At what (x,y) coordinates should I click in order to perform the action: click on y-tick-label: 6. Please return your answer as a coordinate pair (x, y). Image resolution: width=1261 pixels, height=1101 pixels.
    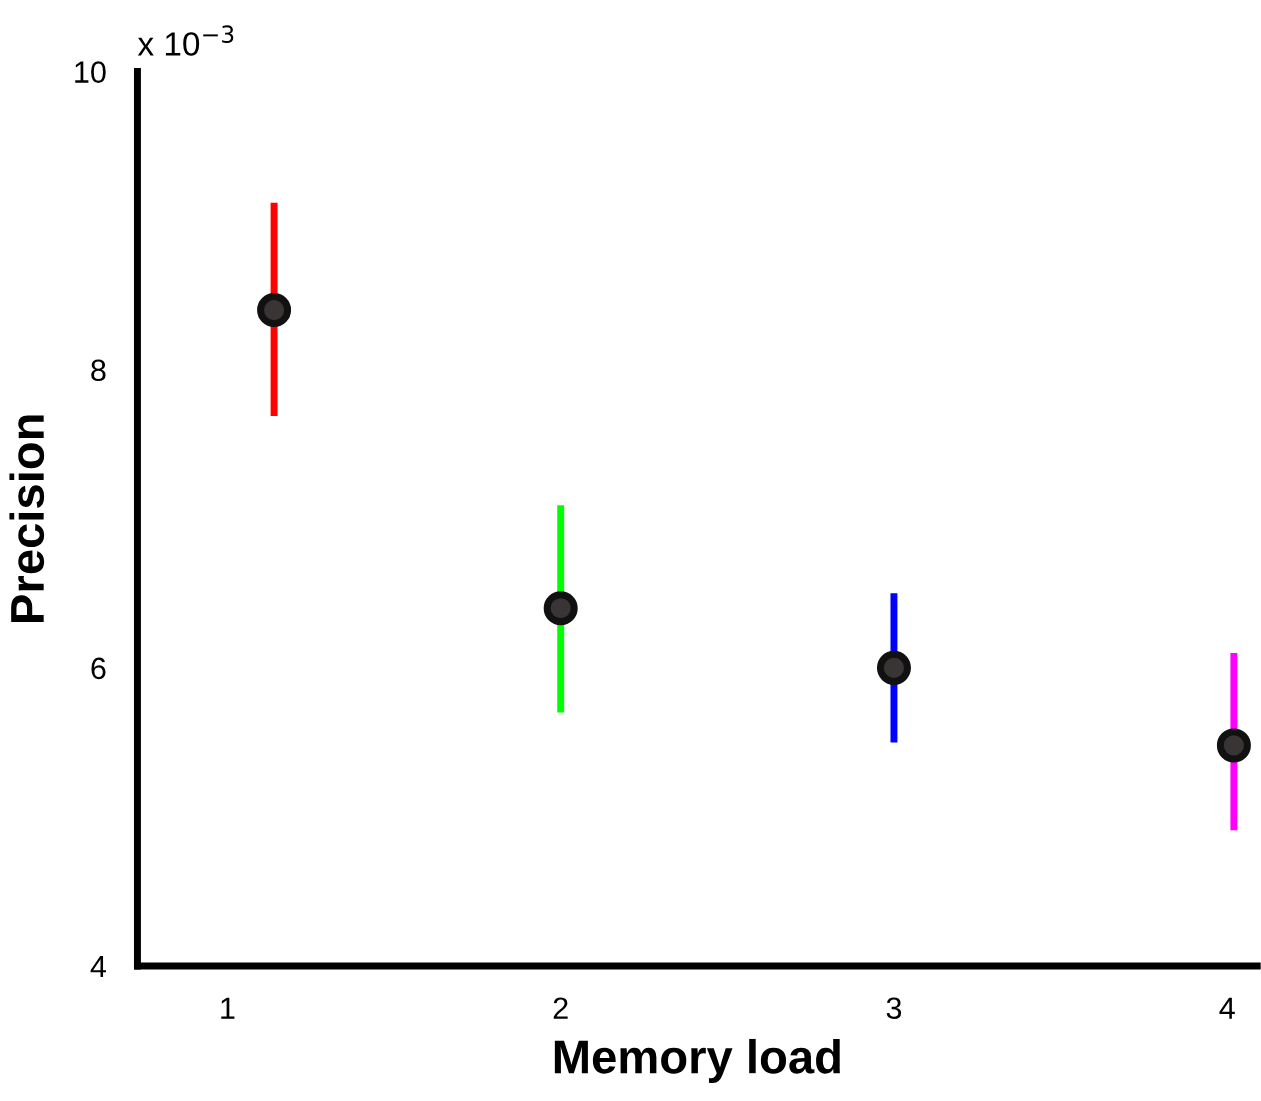
    Looking at the image, I should click on (98, 668).